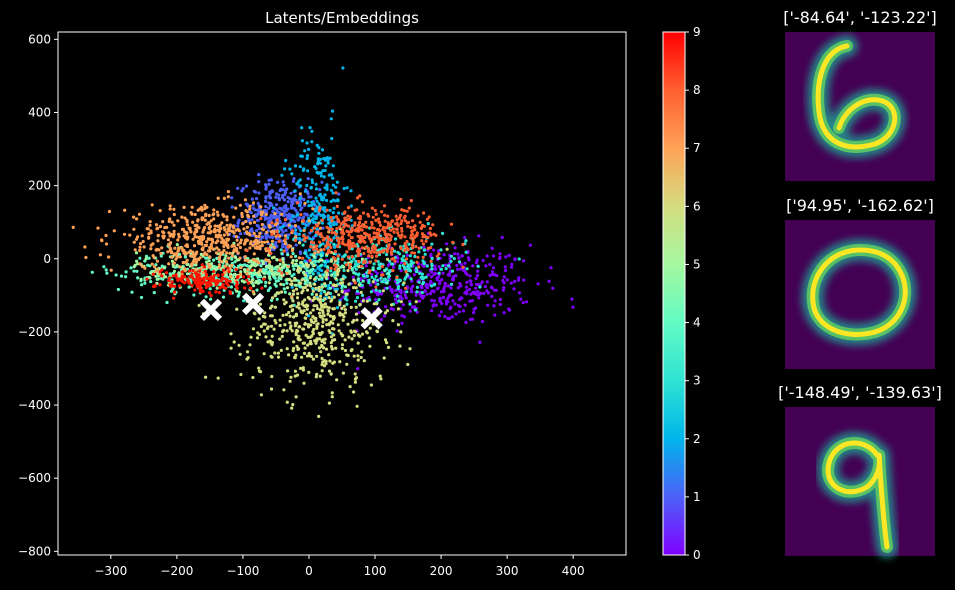 The width and height of the screenshot is (955, 590). I want to click on colorbar-tick-label: 9, so click(697, 32).